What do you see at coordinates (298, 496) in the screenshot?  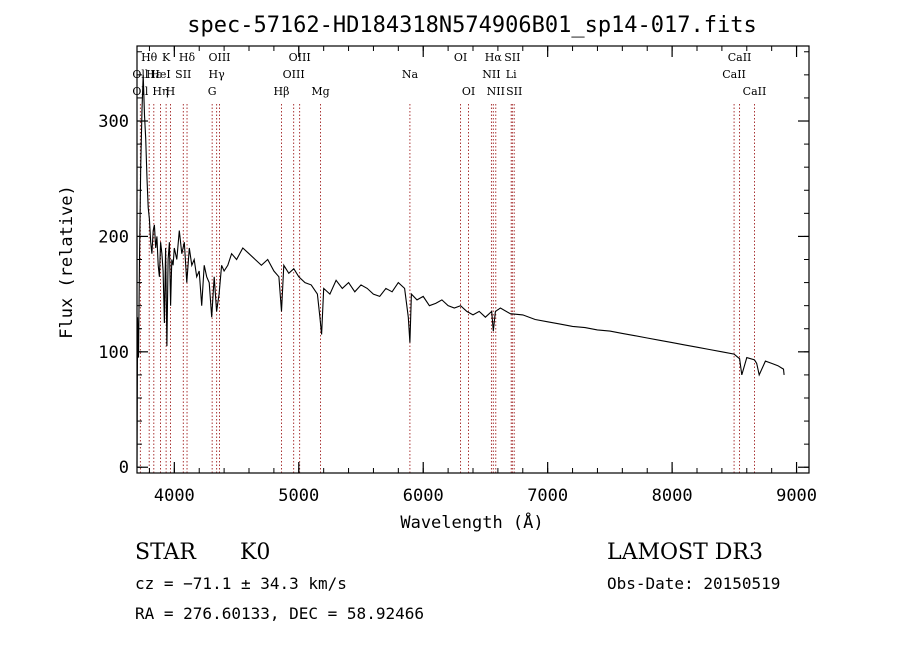 I see `x-tick-label: 5000` at bounding box center [298, 496].